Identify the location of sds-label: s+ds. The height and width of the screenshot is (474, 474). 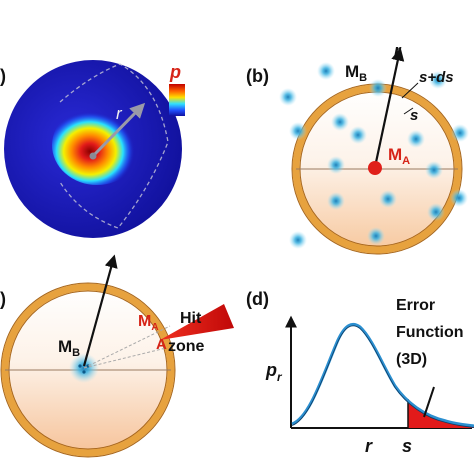
(436, 77).